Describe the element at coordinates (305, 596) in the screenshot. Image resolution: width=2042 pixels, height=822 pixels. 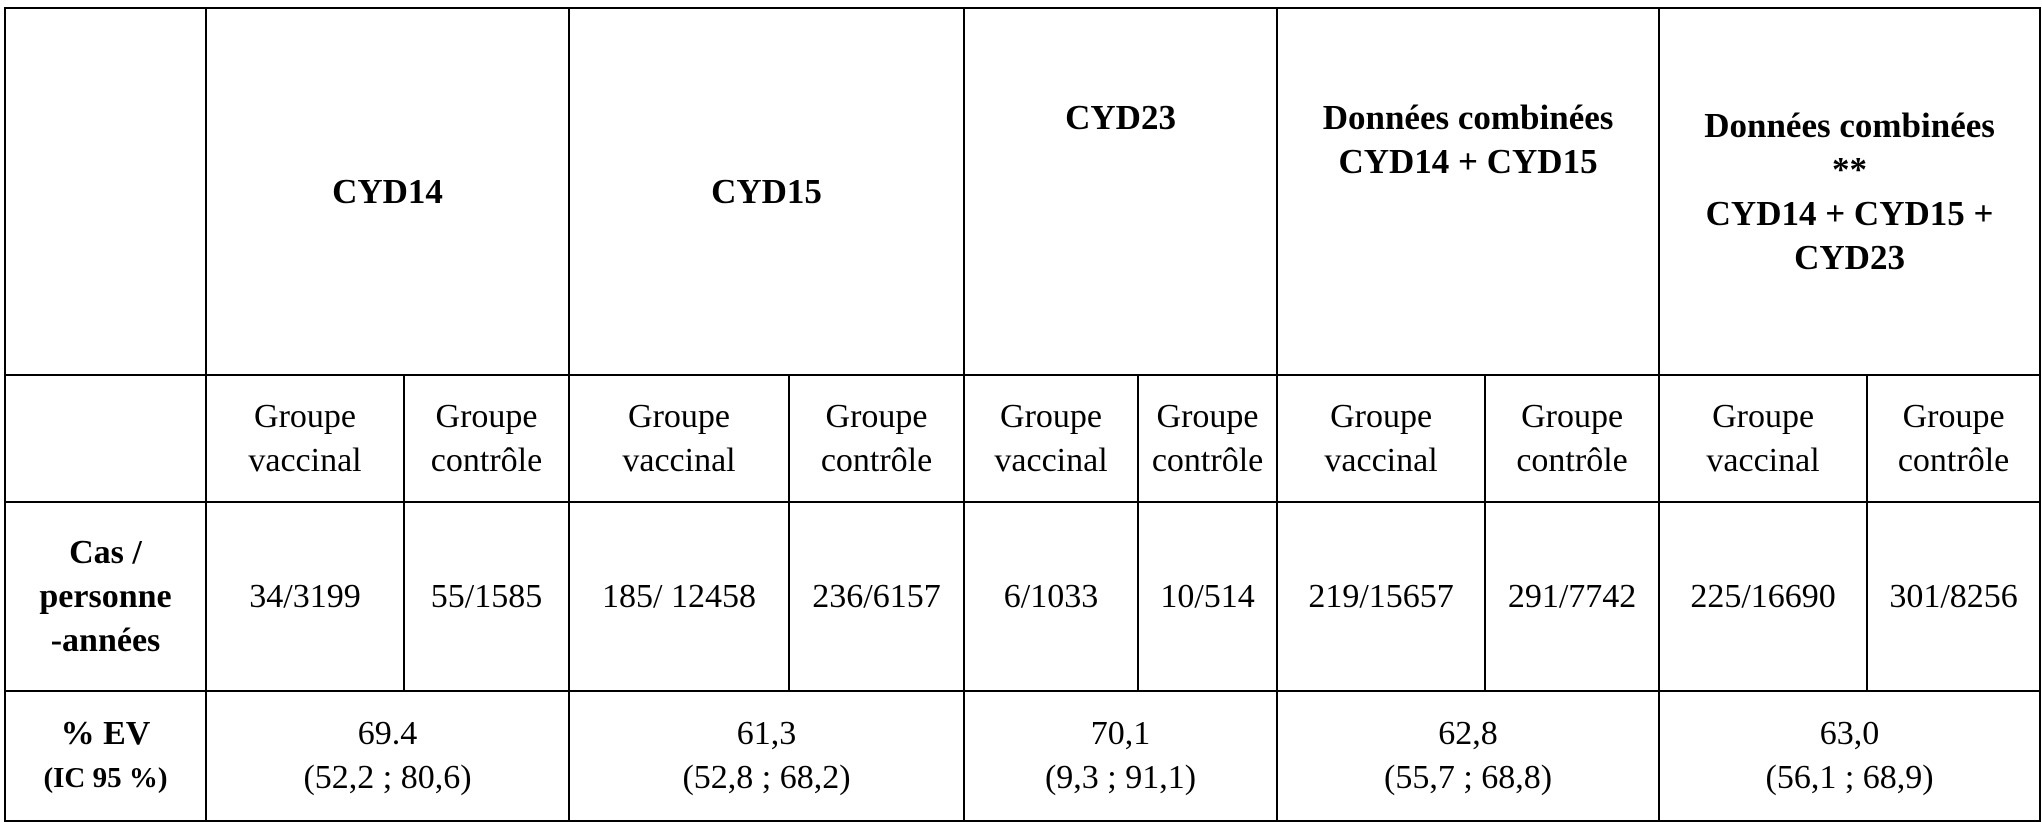
I see `cases-cell: 34/3199` at that location.